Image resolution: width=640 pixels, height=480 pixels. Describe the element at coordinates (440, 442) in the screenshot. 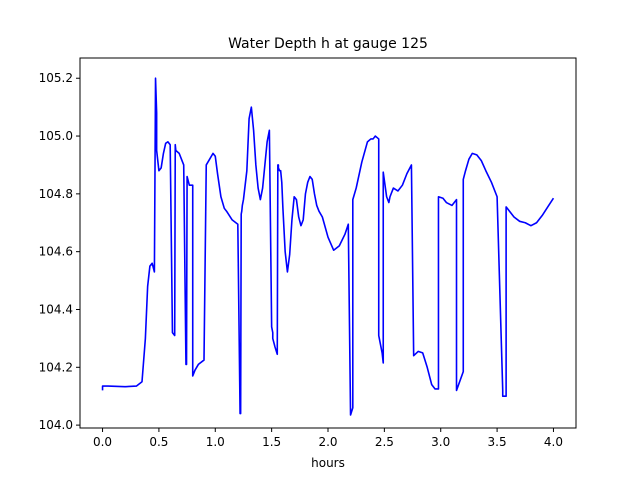

I see `x-tick-label: 3.0` at that location.